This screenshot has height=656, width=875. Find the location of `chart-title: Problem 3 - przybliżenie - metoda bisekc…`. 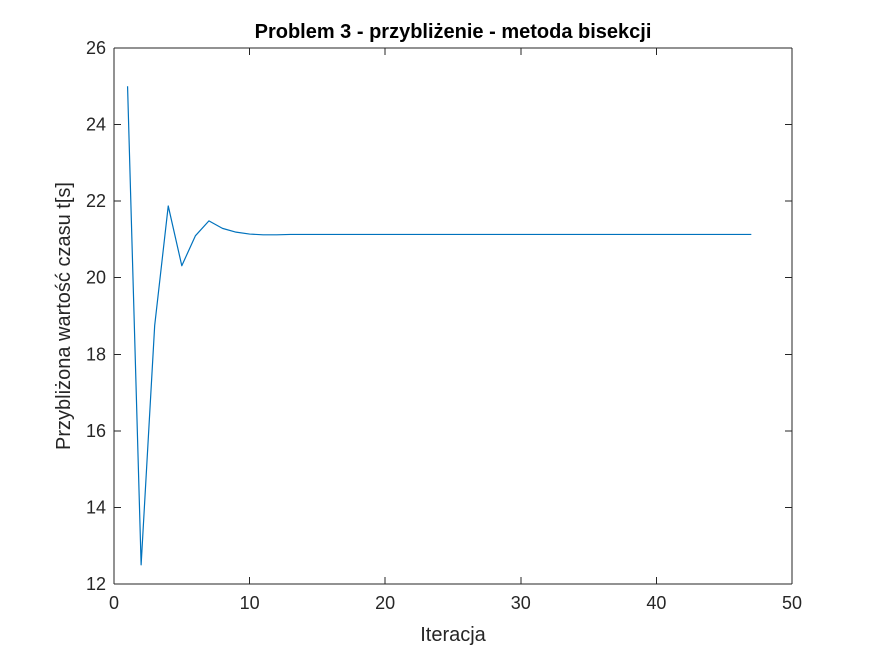

chart-title: Problem 3 - przybliżenie - metoda bisekc… is located at coordinates (453, 32).